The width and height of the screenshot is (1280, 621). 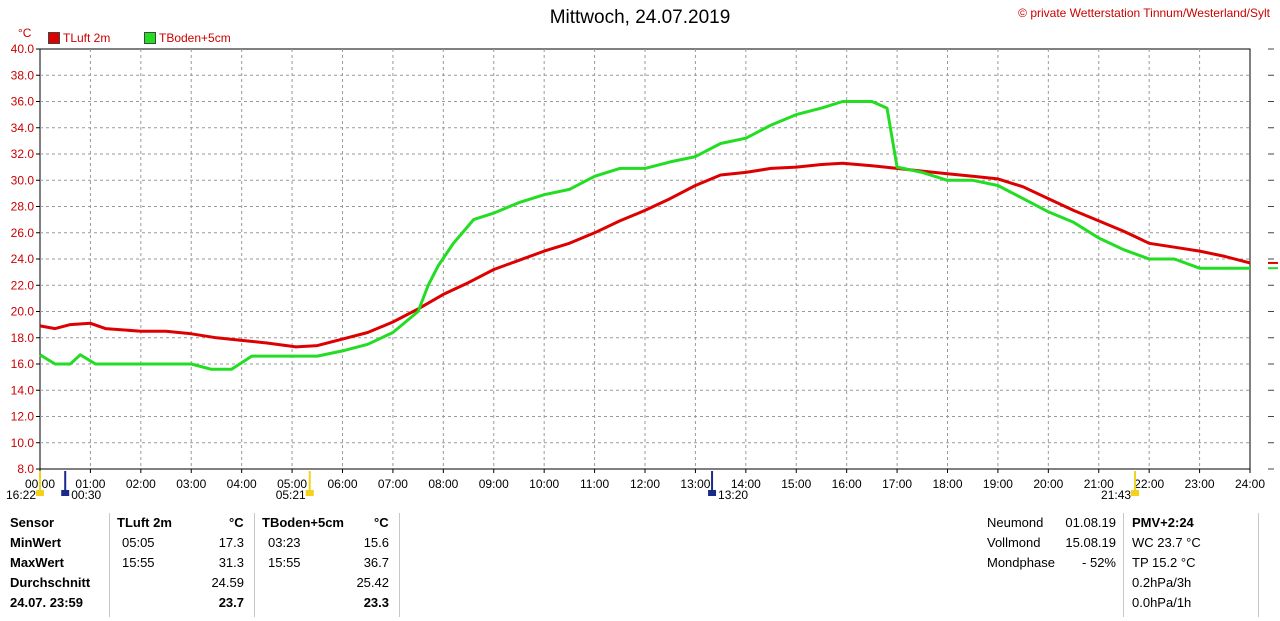 What do you see at coordinates (1166, 542) in the screenshot?
I see `windchill-value: WC 23.7 °C` at bounding box center [1166, 542].